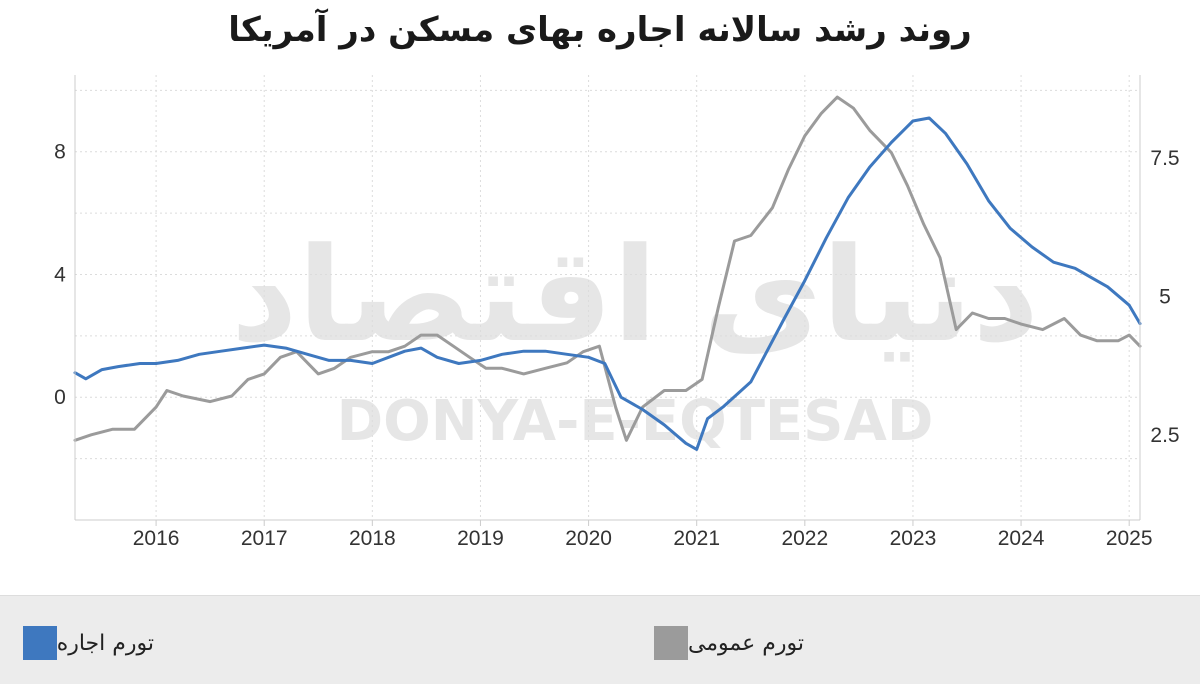 The width and height of the screenshot is (1200, 684). Describe the element at coordinates (1021, 538) in the screenshot. I see `x-tick-label: 2024` at that location.